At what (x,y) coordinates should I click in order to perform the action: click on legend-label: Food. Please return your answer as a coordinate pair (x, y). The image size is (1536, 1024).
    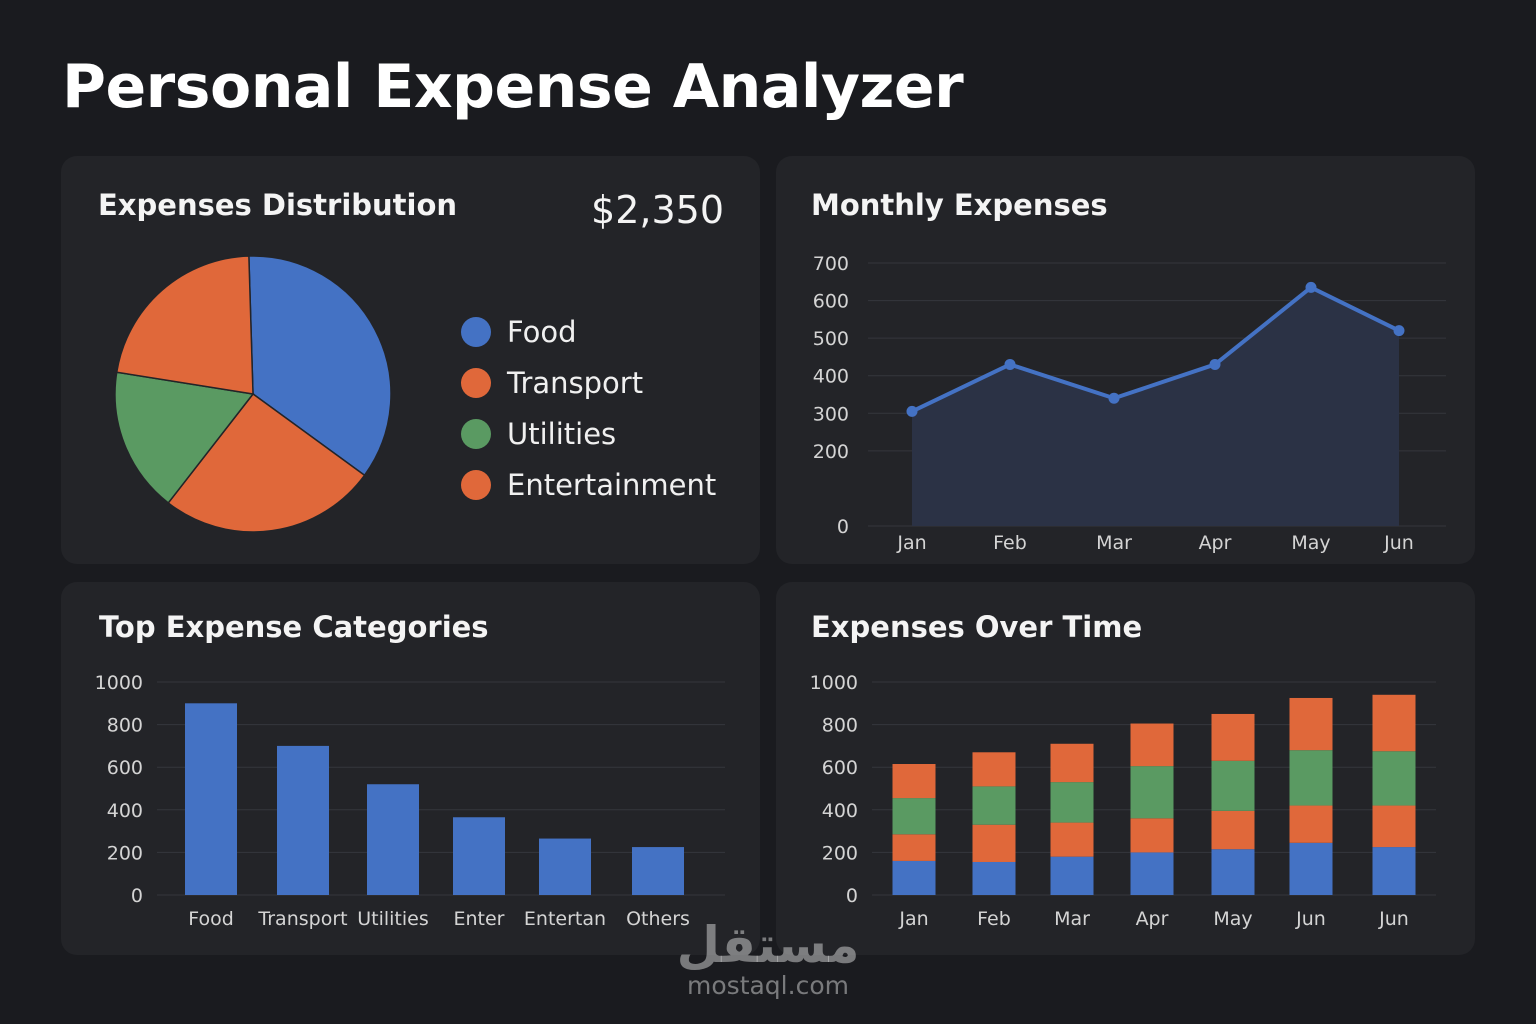
    Looking at the image, I should click on (542, 331).